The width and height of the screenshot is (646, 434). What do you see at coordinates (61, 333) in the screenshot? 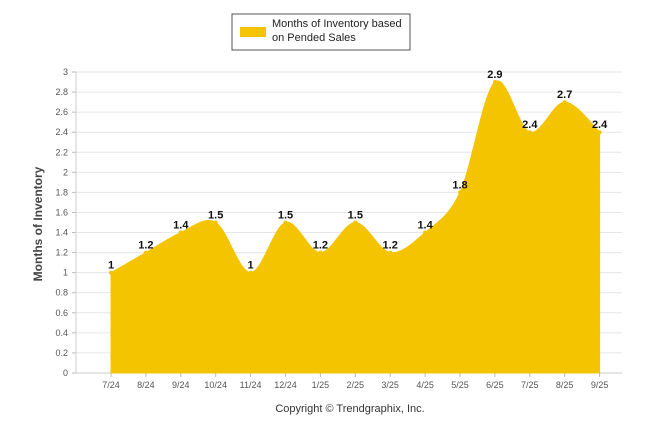
I see `y-tick-label-2: 0.4` at bounding box center [61, 333].